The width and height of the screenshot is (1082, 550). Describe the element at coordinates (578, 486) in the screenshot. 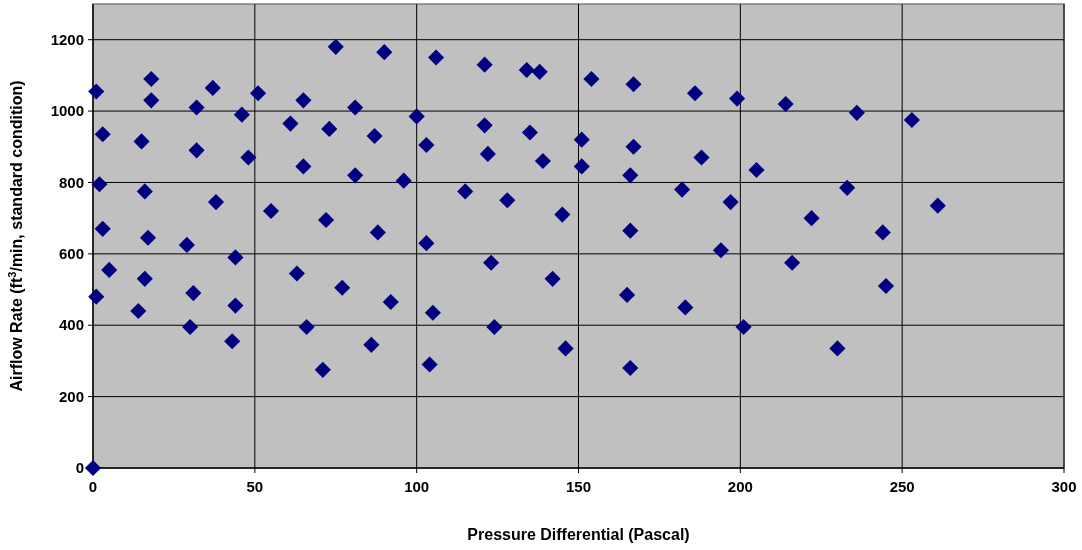

I see `x-tick-label: 150` at that location.